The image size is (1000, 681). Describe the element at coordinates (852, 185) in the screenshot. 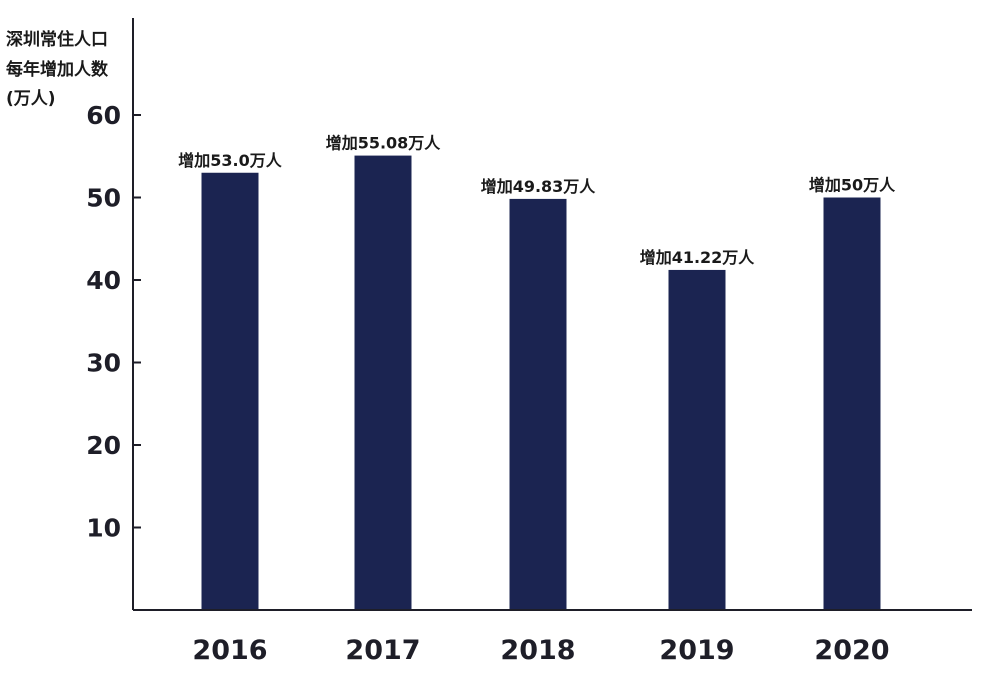

I see `data-label: 增加50万人` at that location.